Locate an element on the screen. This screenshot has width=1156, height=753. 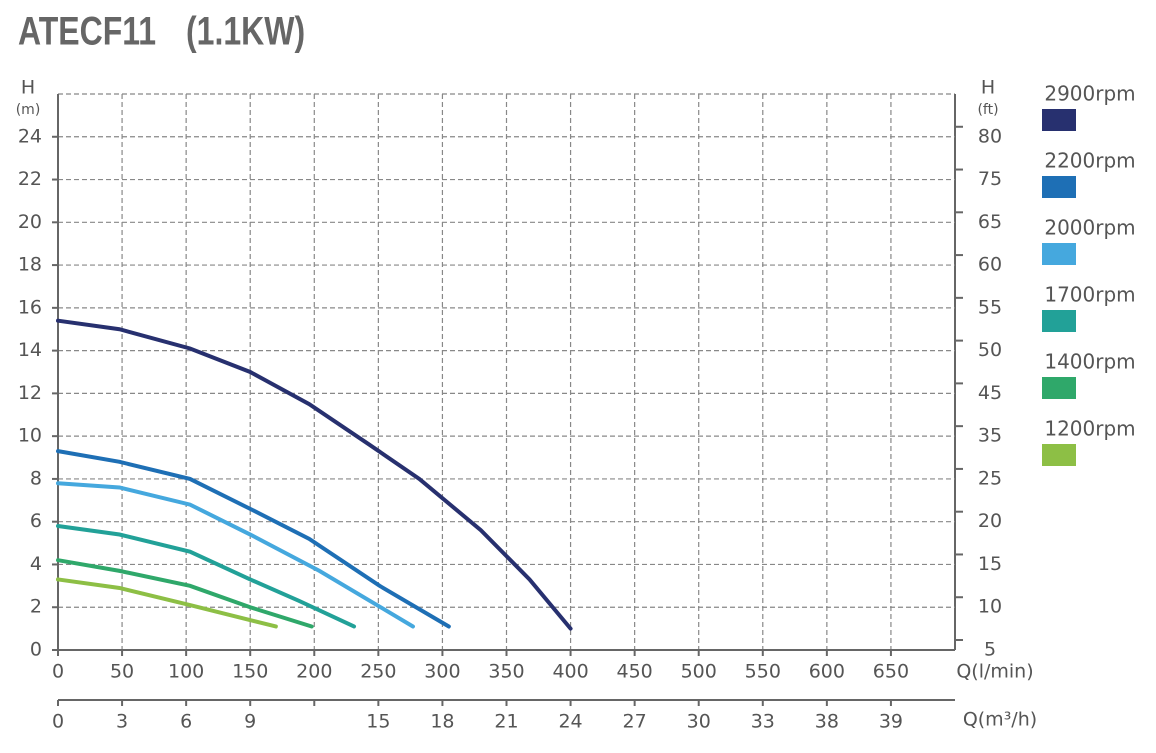
title-group: ATECF11 (1.1KW) is located at coordinates (161, 30).